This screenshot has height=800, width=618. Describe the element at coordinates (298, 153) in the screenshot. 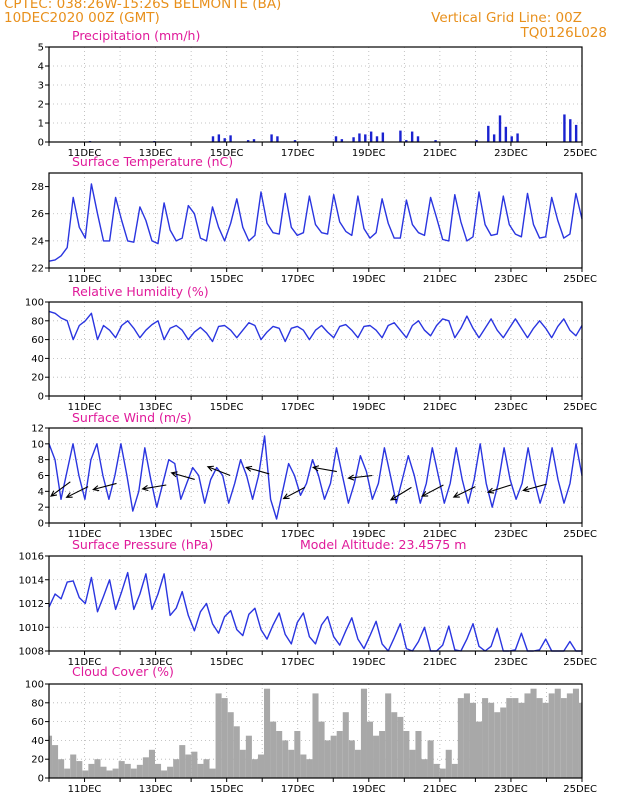

I see `precipitation-xtick-label: 17DEC` at that location.